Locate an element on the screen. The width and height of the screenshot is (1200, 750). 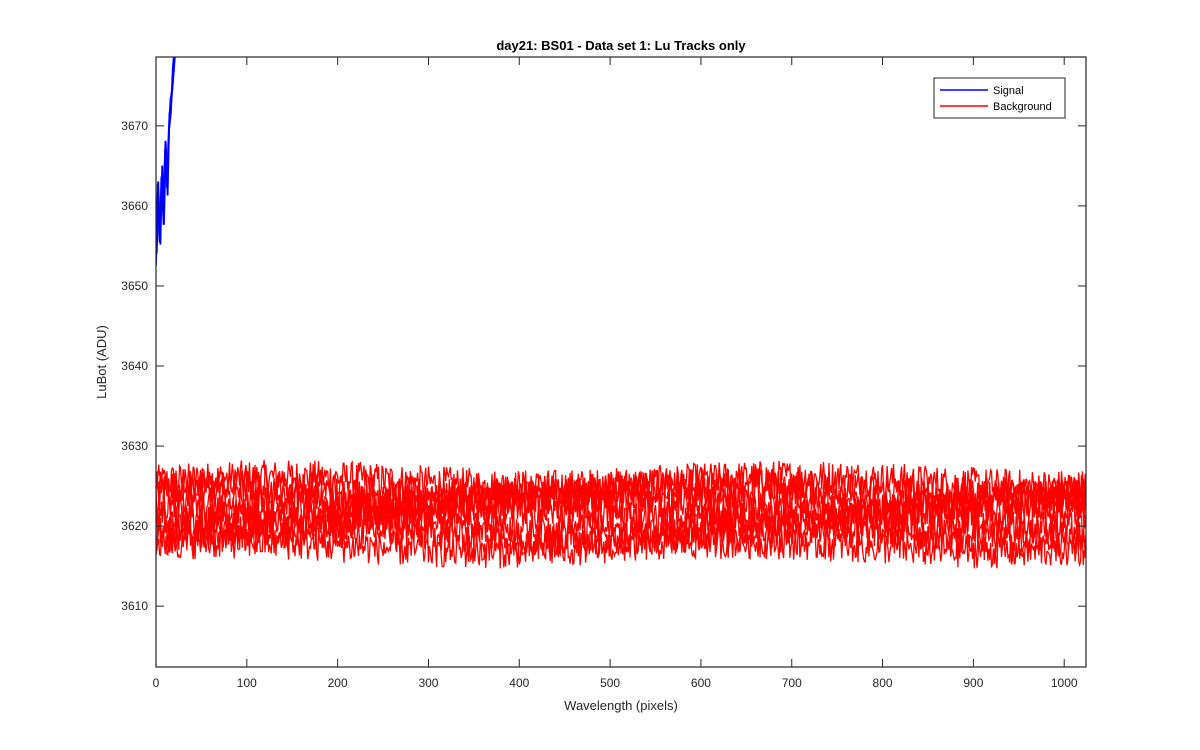
legend-signal-label: Signal is located at coordinates (1008, 91).